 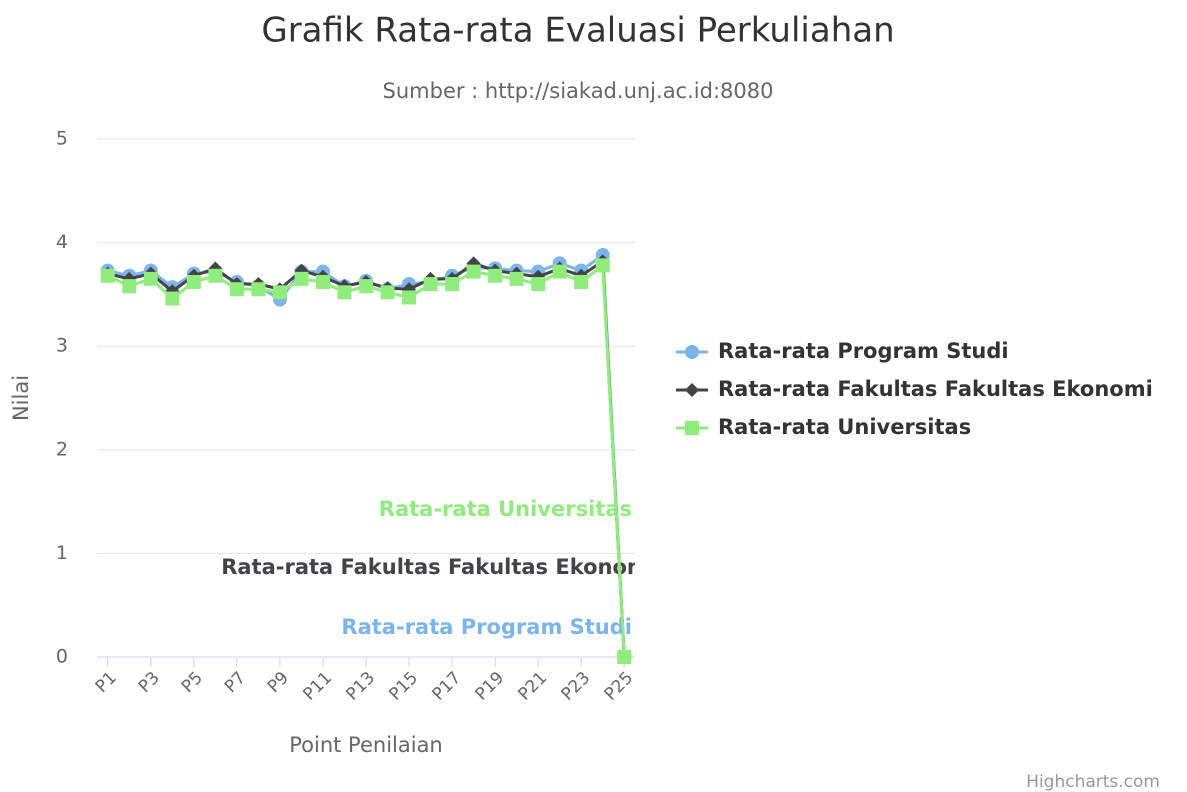 I want to click on y-tick-label: 0, so click(x=62, y=657).